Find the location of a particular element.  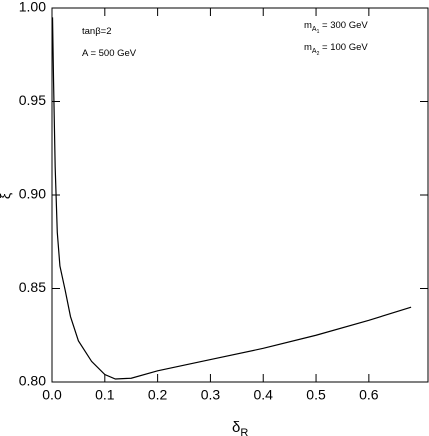

annotation: mA2 = 100 GeV is located at coordinates (336, 49).